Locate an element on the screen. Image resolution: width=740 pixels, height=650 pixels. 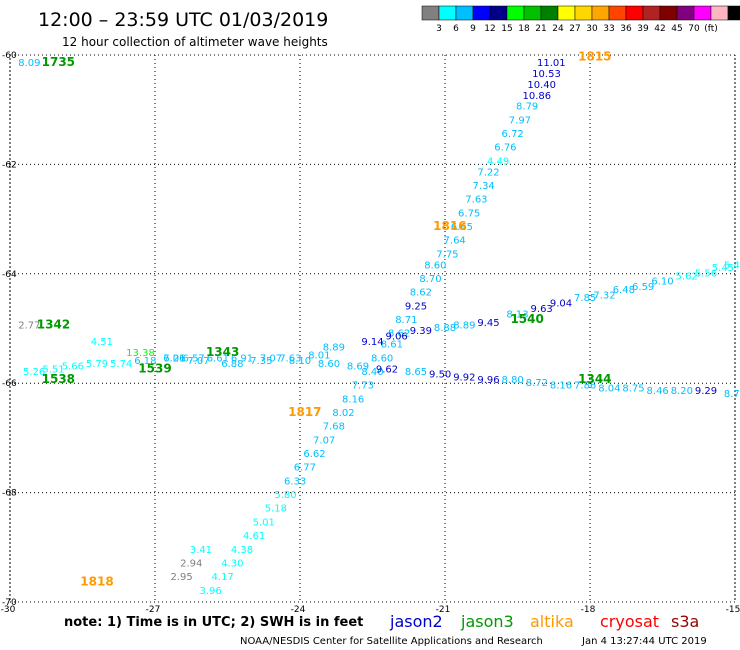
pass-time-label: 1815 is located at coordinates (594, 56).